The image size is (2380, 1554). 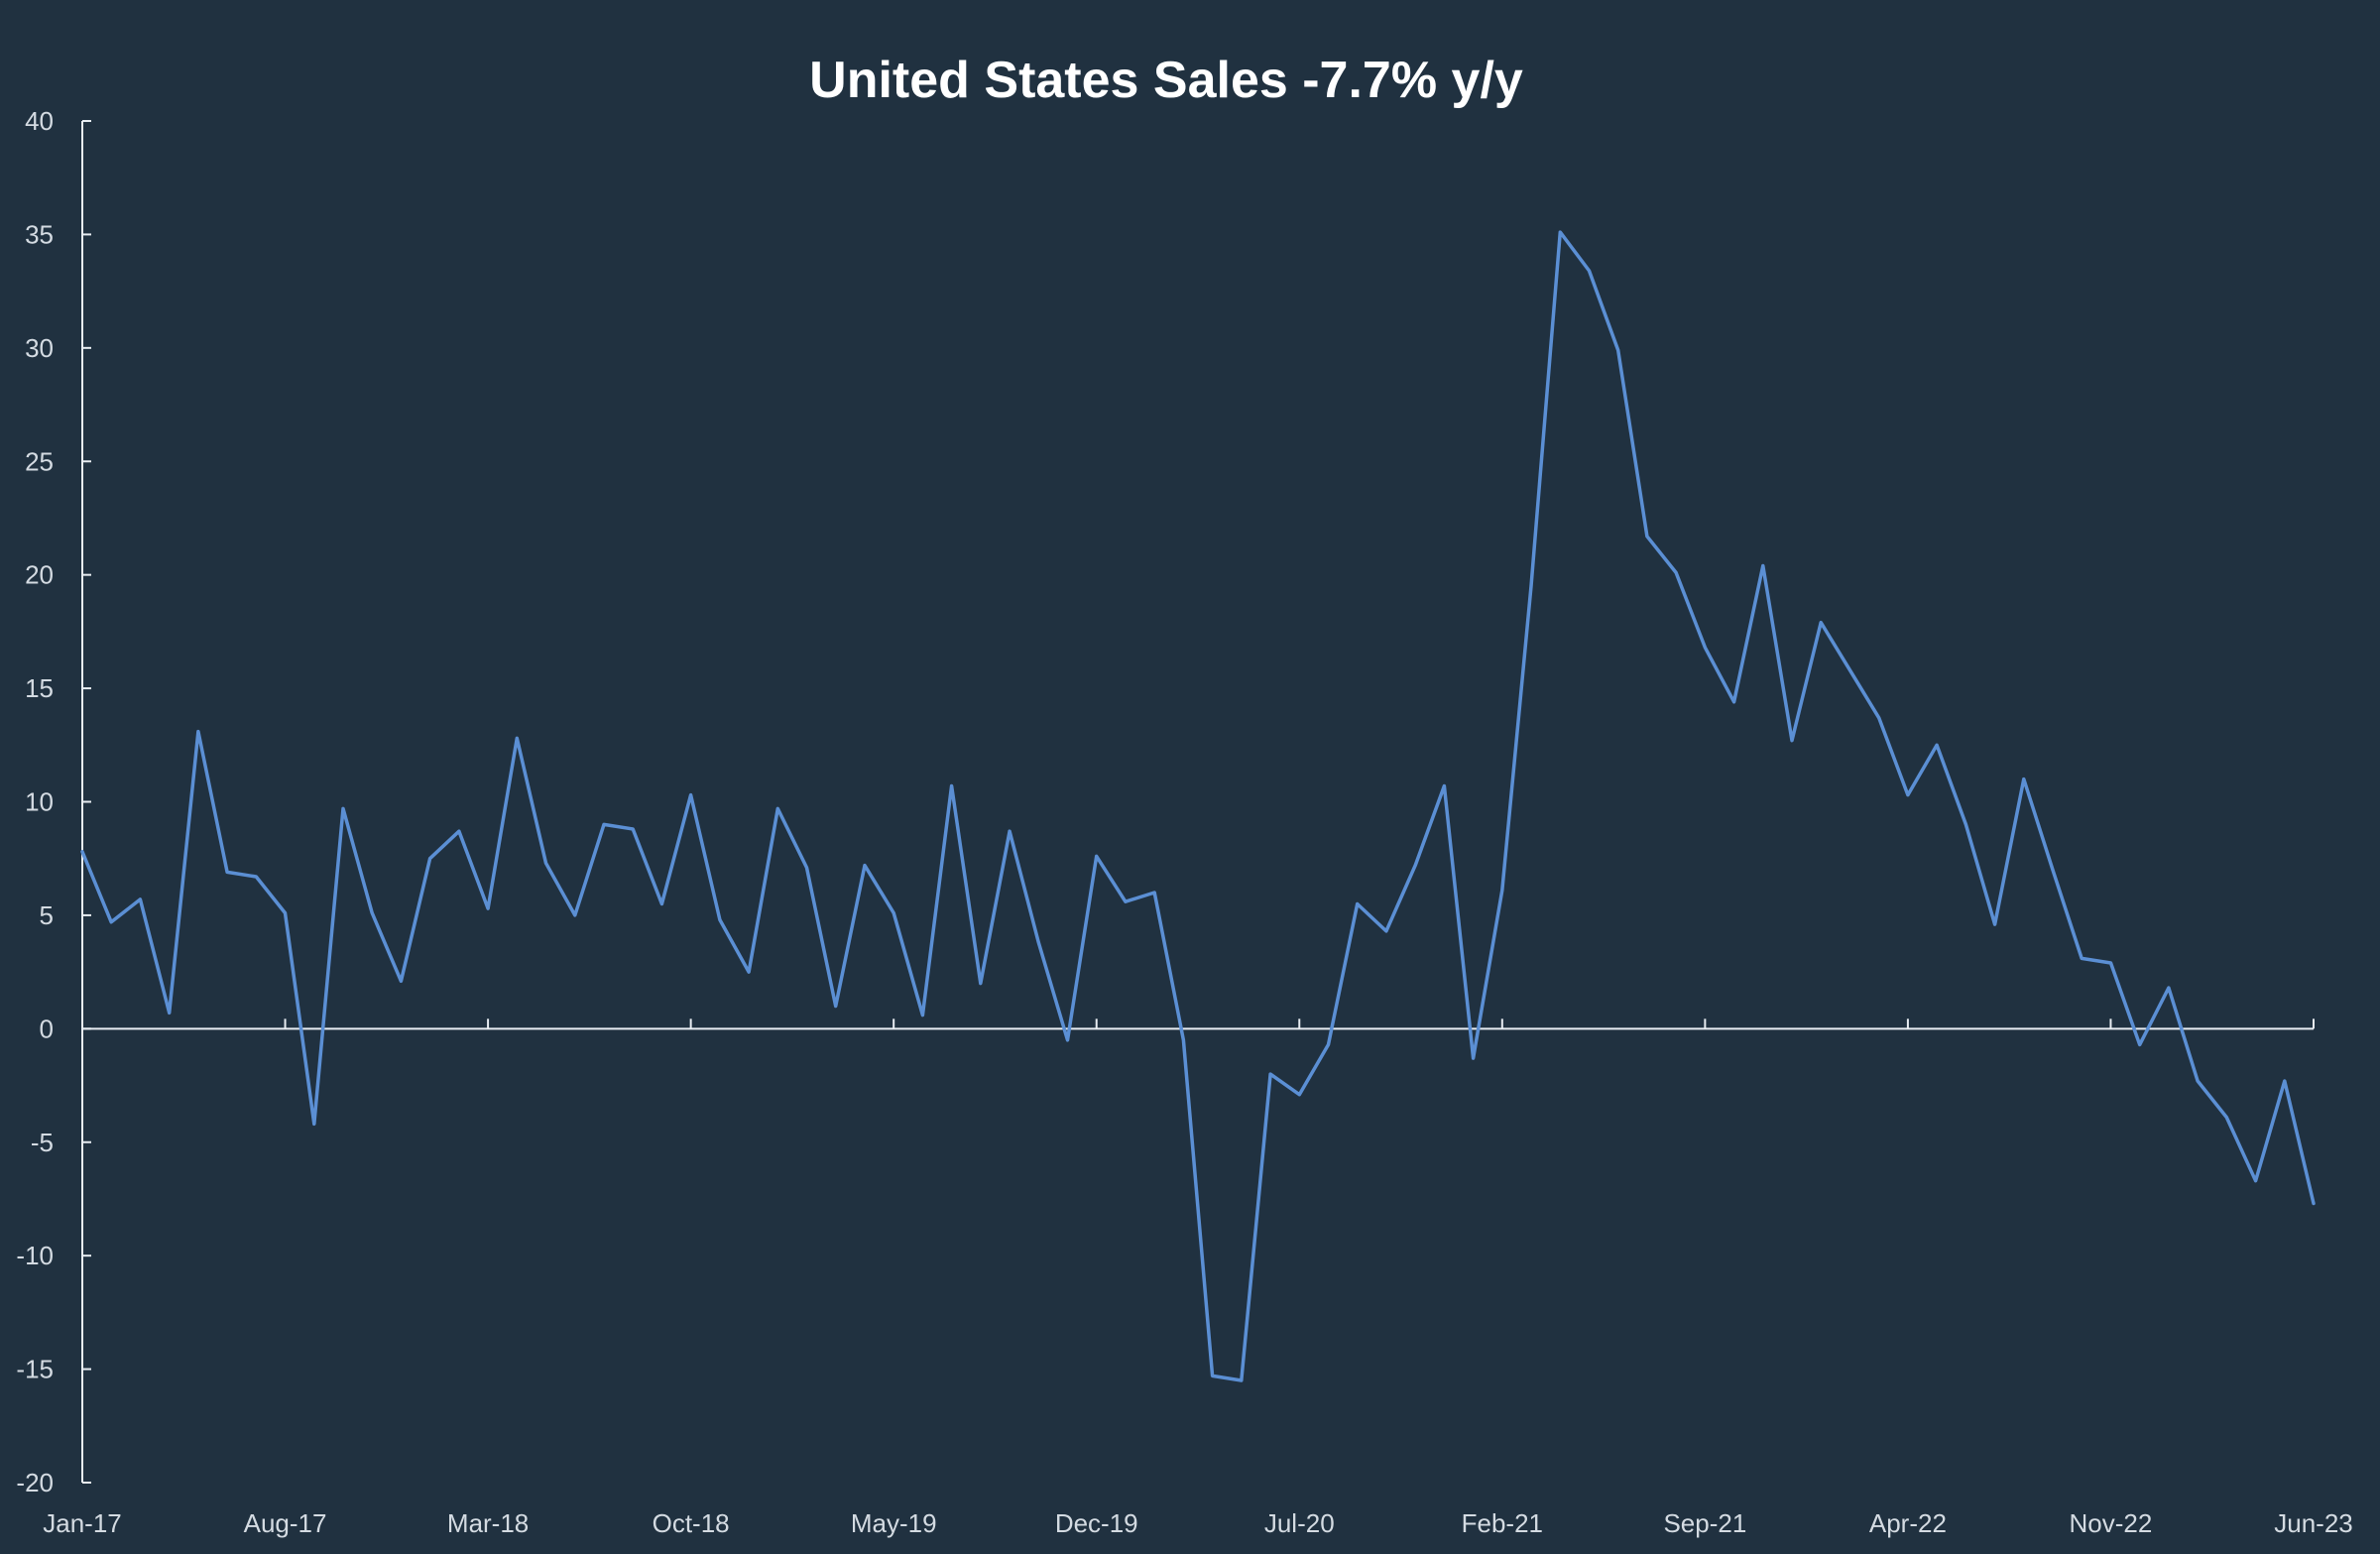 What do you see at coordinates (39, 461) in the screenshot?
I see `y-tick-label: 25` at bounding box center [39, 461].